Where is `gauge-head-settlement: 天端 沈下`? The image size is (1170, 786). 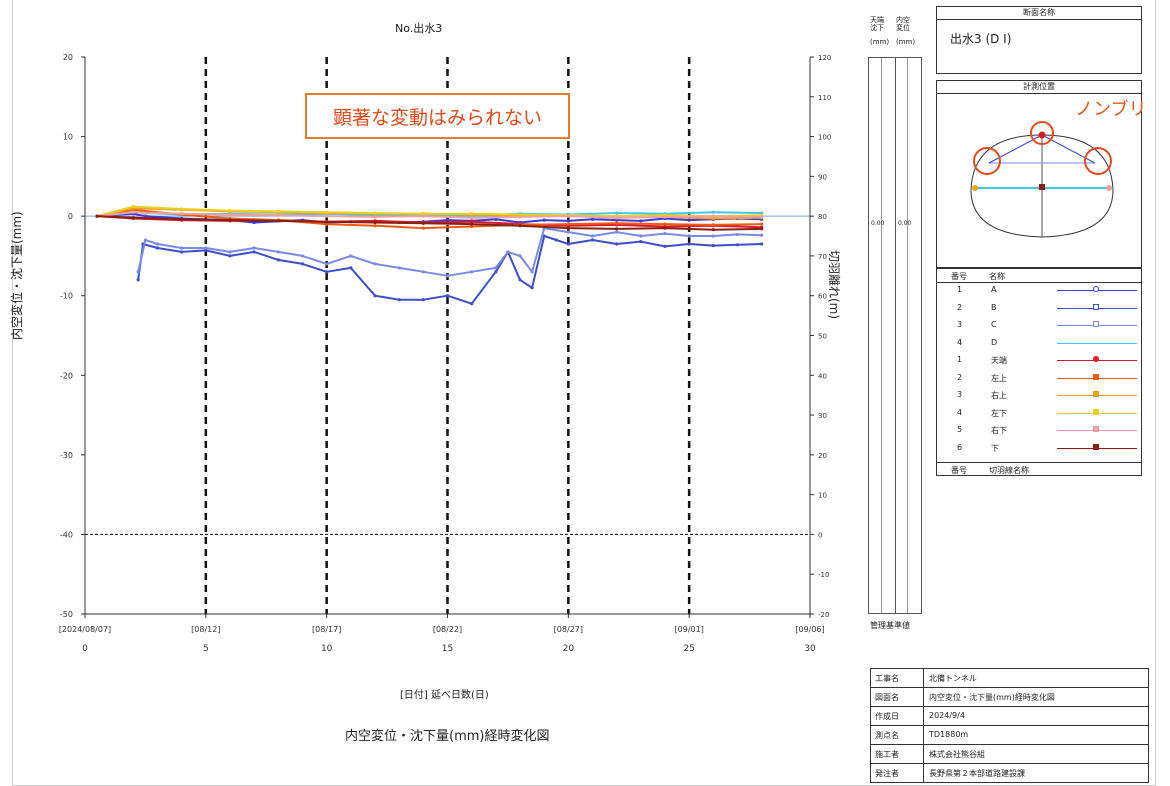
gauge-head-settlement: 天端 沈下 is located at coordinates (877, 24).